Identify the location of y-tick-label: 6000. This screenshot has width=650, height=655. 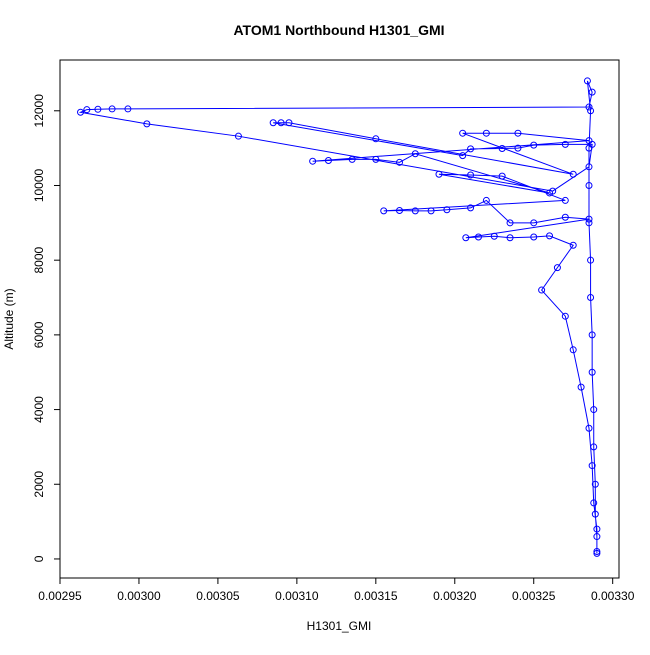
(39, 334).